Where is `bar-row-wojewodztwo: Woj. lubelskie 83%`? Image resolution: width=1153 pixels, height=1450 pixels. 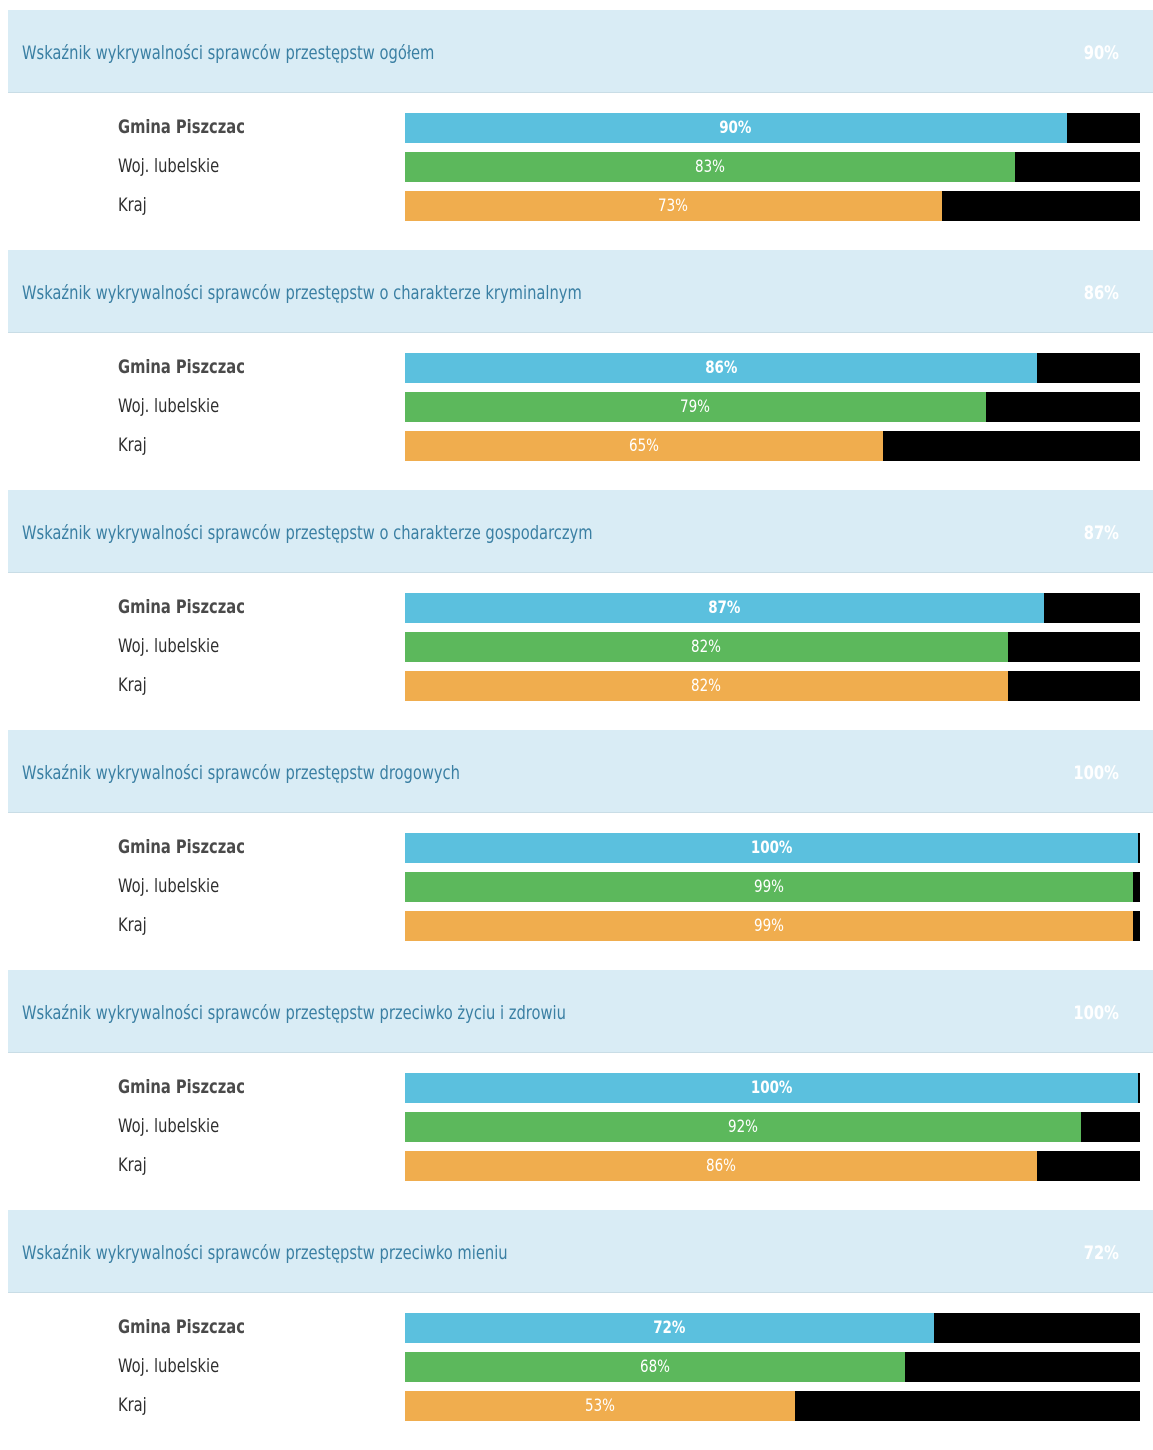 bar-row-wojewodztwo: Woj. lubelskie 83% is located at coordinates (576, 167).